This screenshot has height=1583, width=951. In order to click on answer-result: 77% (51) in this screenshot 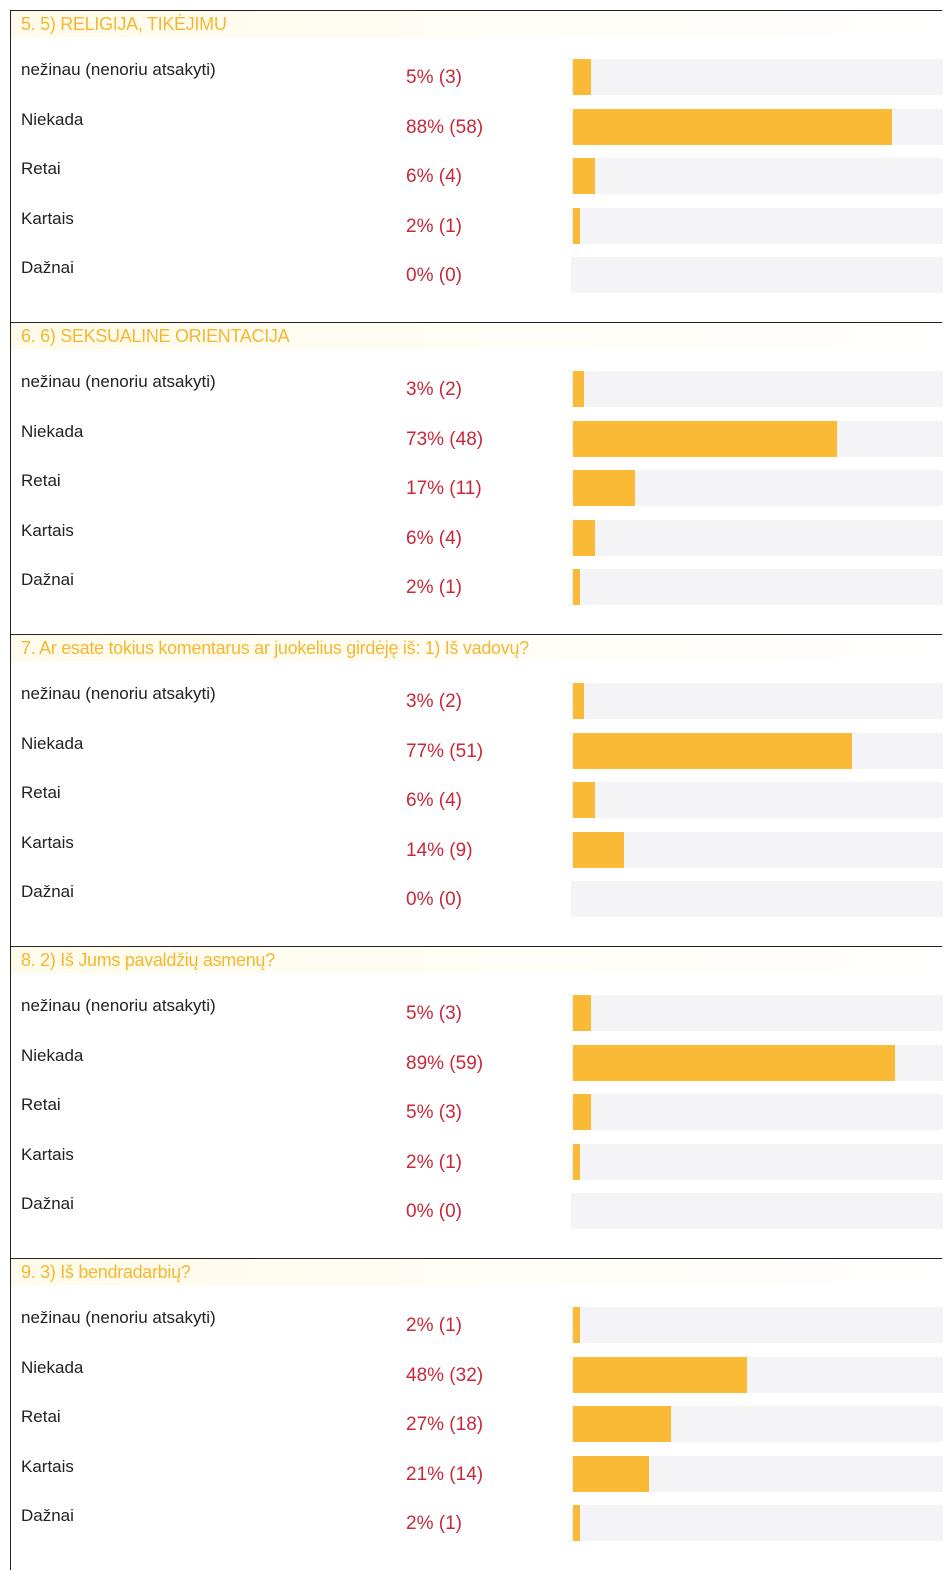, I will do `click(445, 751)`.